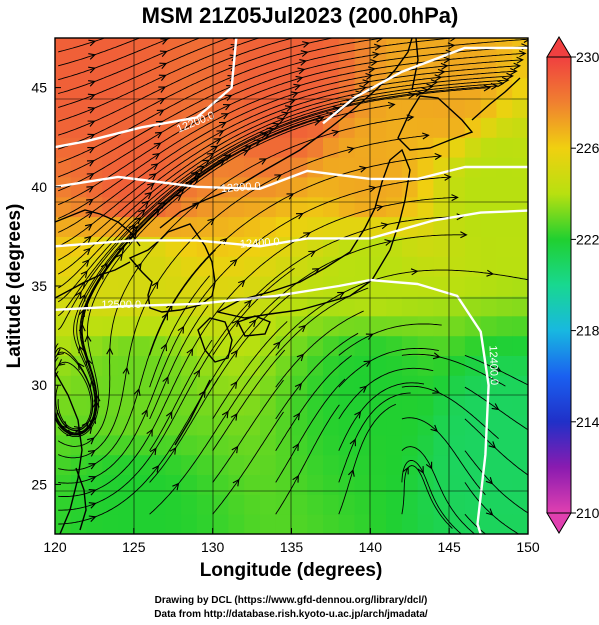 This screenshot has width=599, height=625. I want to click on y-tick-label: 25, so click(39, 484).